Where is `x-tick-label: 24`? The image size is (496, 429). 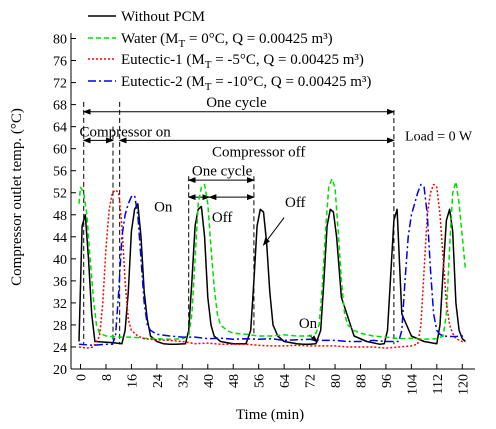 x-tick-label: 24 is located at coordinates (158, 381).